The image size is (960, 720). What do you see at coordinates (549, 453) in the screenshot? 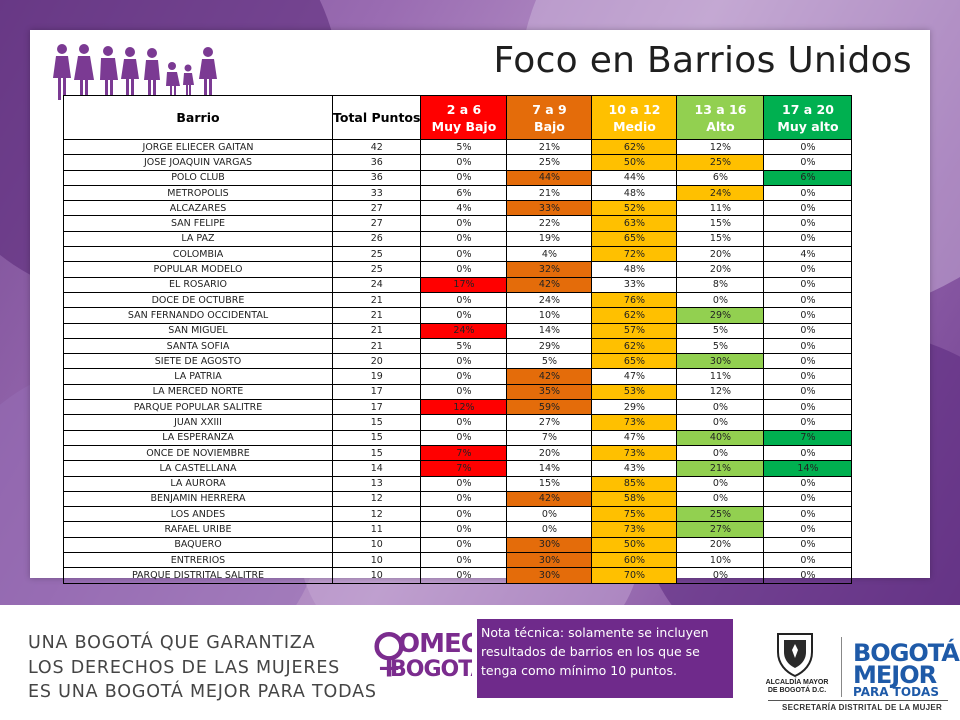
I see `bajo-cell: 20%` at bounding box center [549, 453].